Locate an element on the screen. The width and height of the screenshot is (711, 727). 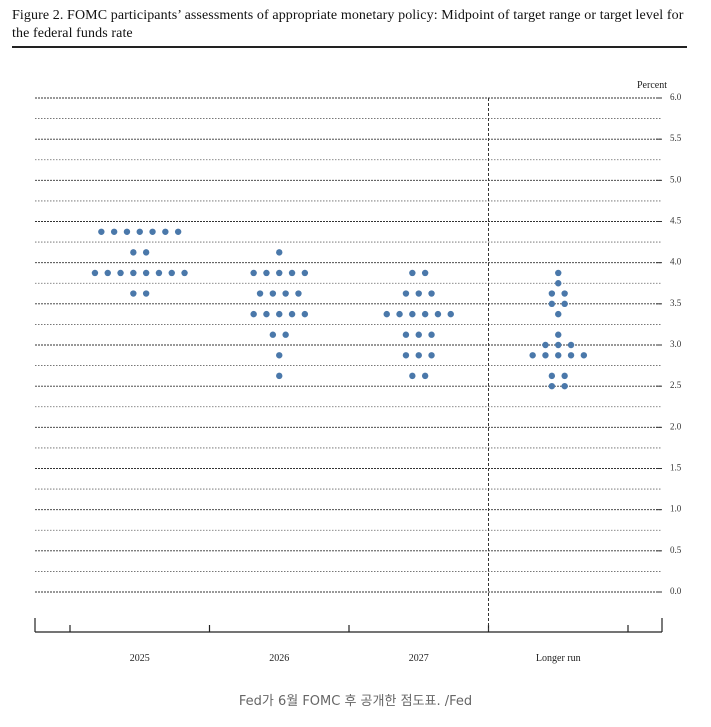
x-tick-label: 2025 is located at coordinates (140, 658).